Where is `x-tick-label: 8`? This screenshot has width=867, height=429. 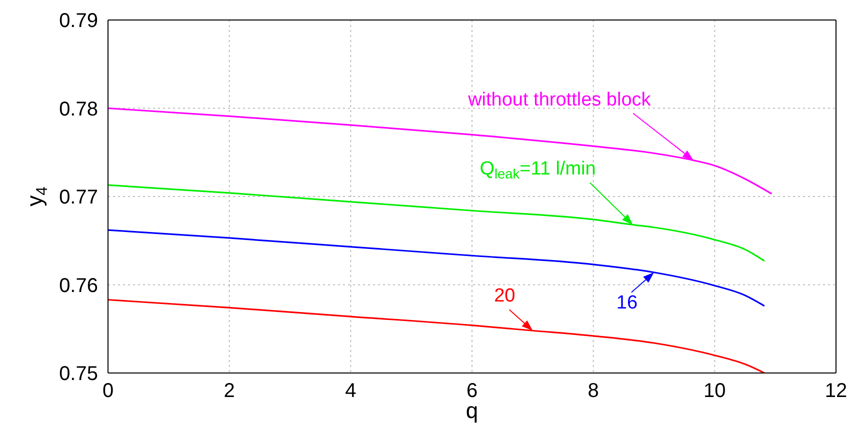 x-tick-label: 8 is located at coordinates (593, 391).